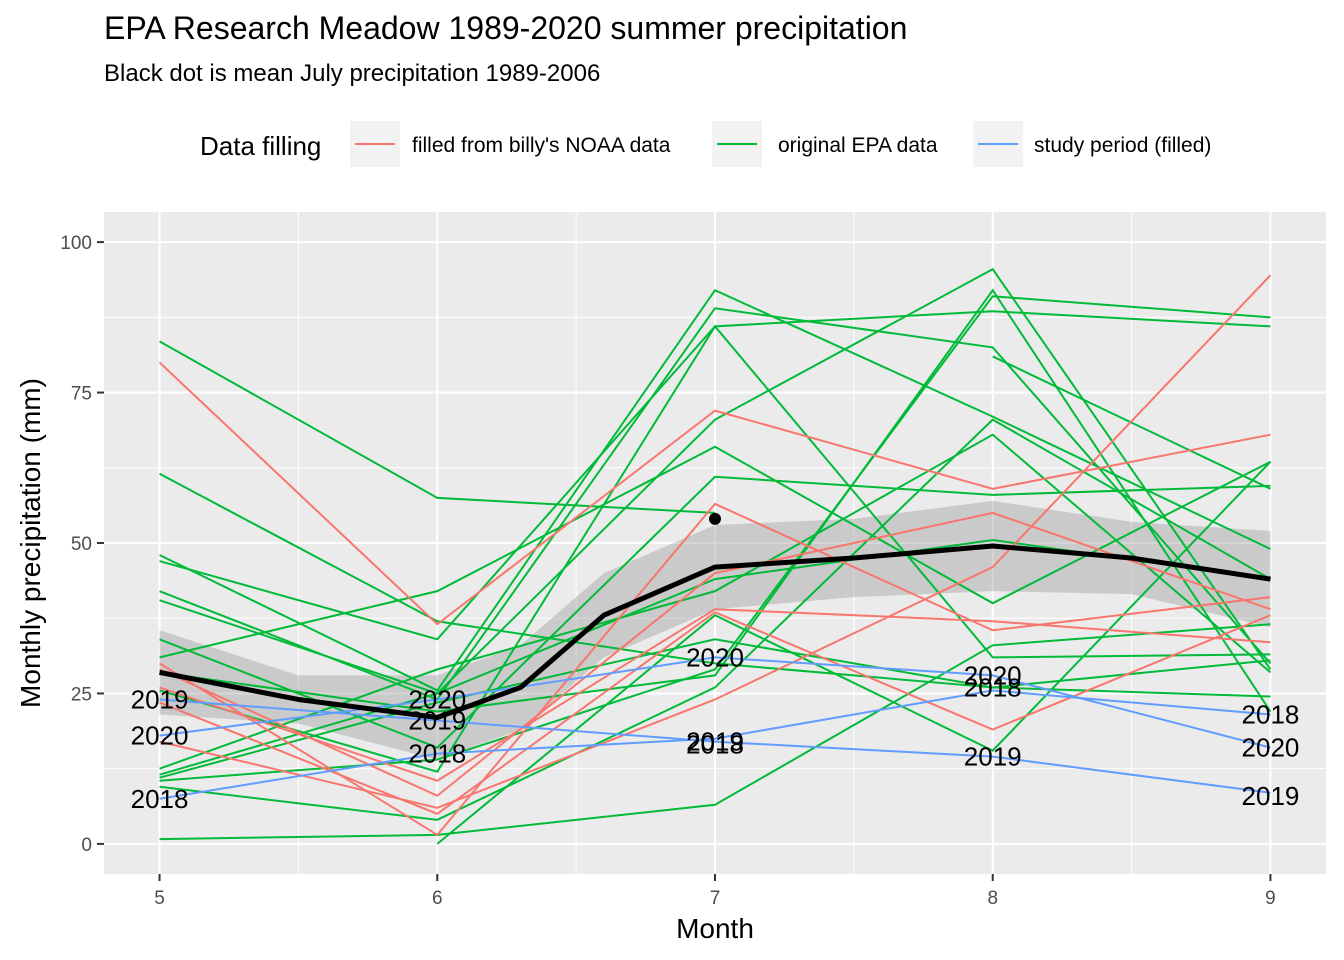  What do you see at coordinates (437, 898) in the screenshot?
I see `x-tick-label: 6` at bounding box center [437, 898].